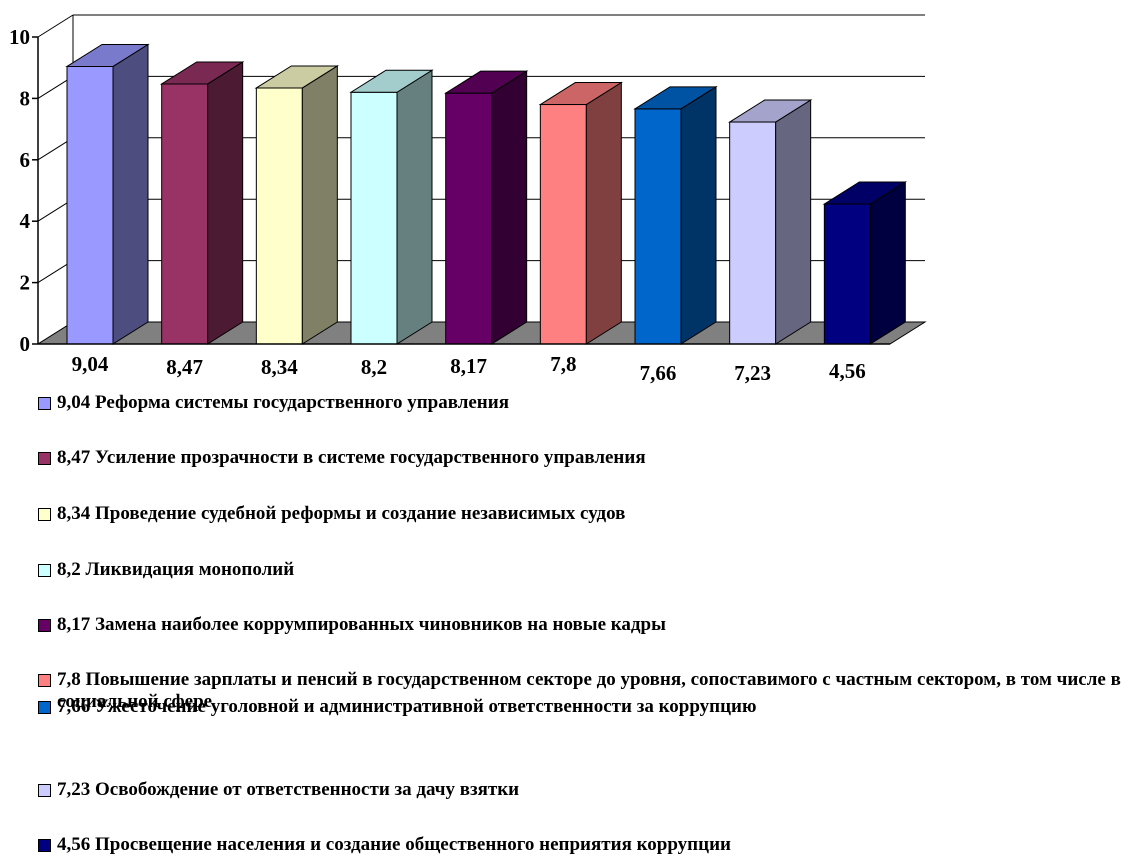 Image resolution: width=1141 pixels, height=856 pixels. Describe the element at coordinates (90, 364) in the screenshot. I see `category-label: 9,04` at that location.